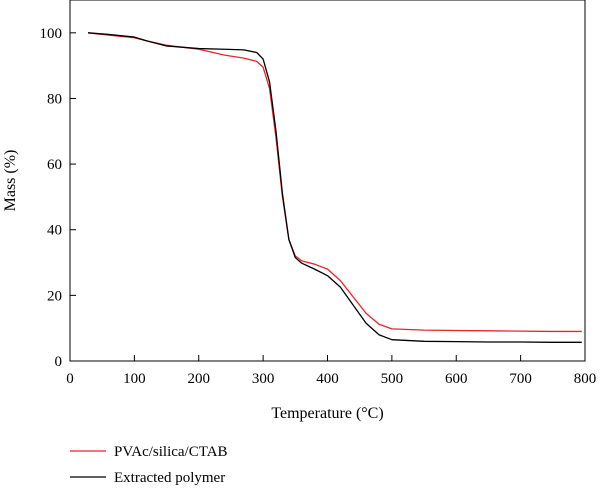 The height and width of the screenshot is (491, 600). I want to click on legend: PVAc/silica/CTAB Extracted polymer, so click(149, 465).